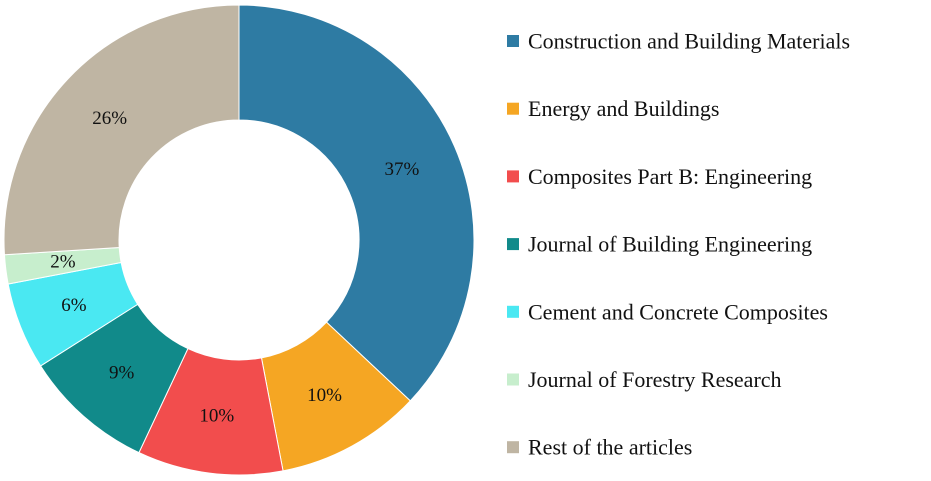 The height and width of the screenshot is (481, 931). I want to click on legend-label-5: Journal of Forestry Research, so click(655, 379).